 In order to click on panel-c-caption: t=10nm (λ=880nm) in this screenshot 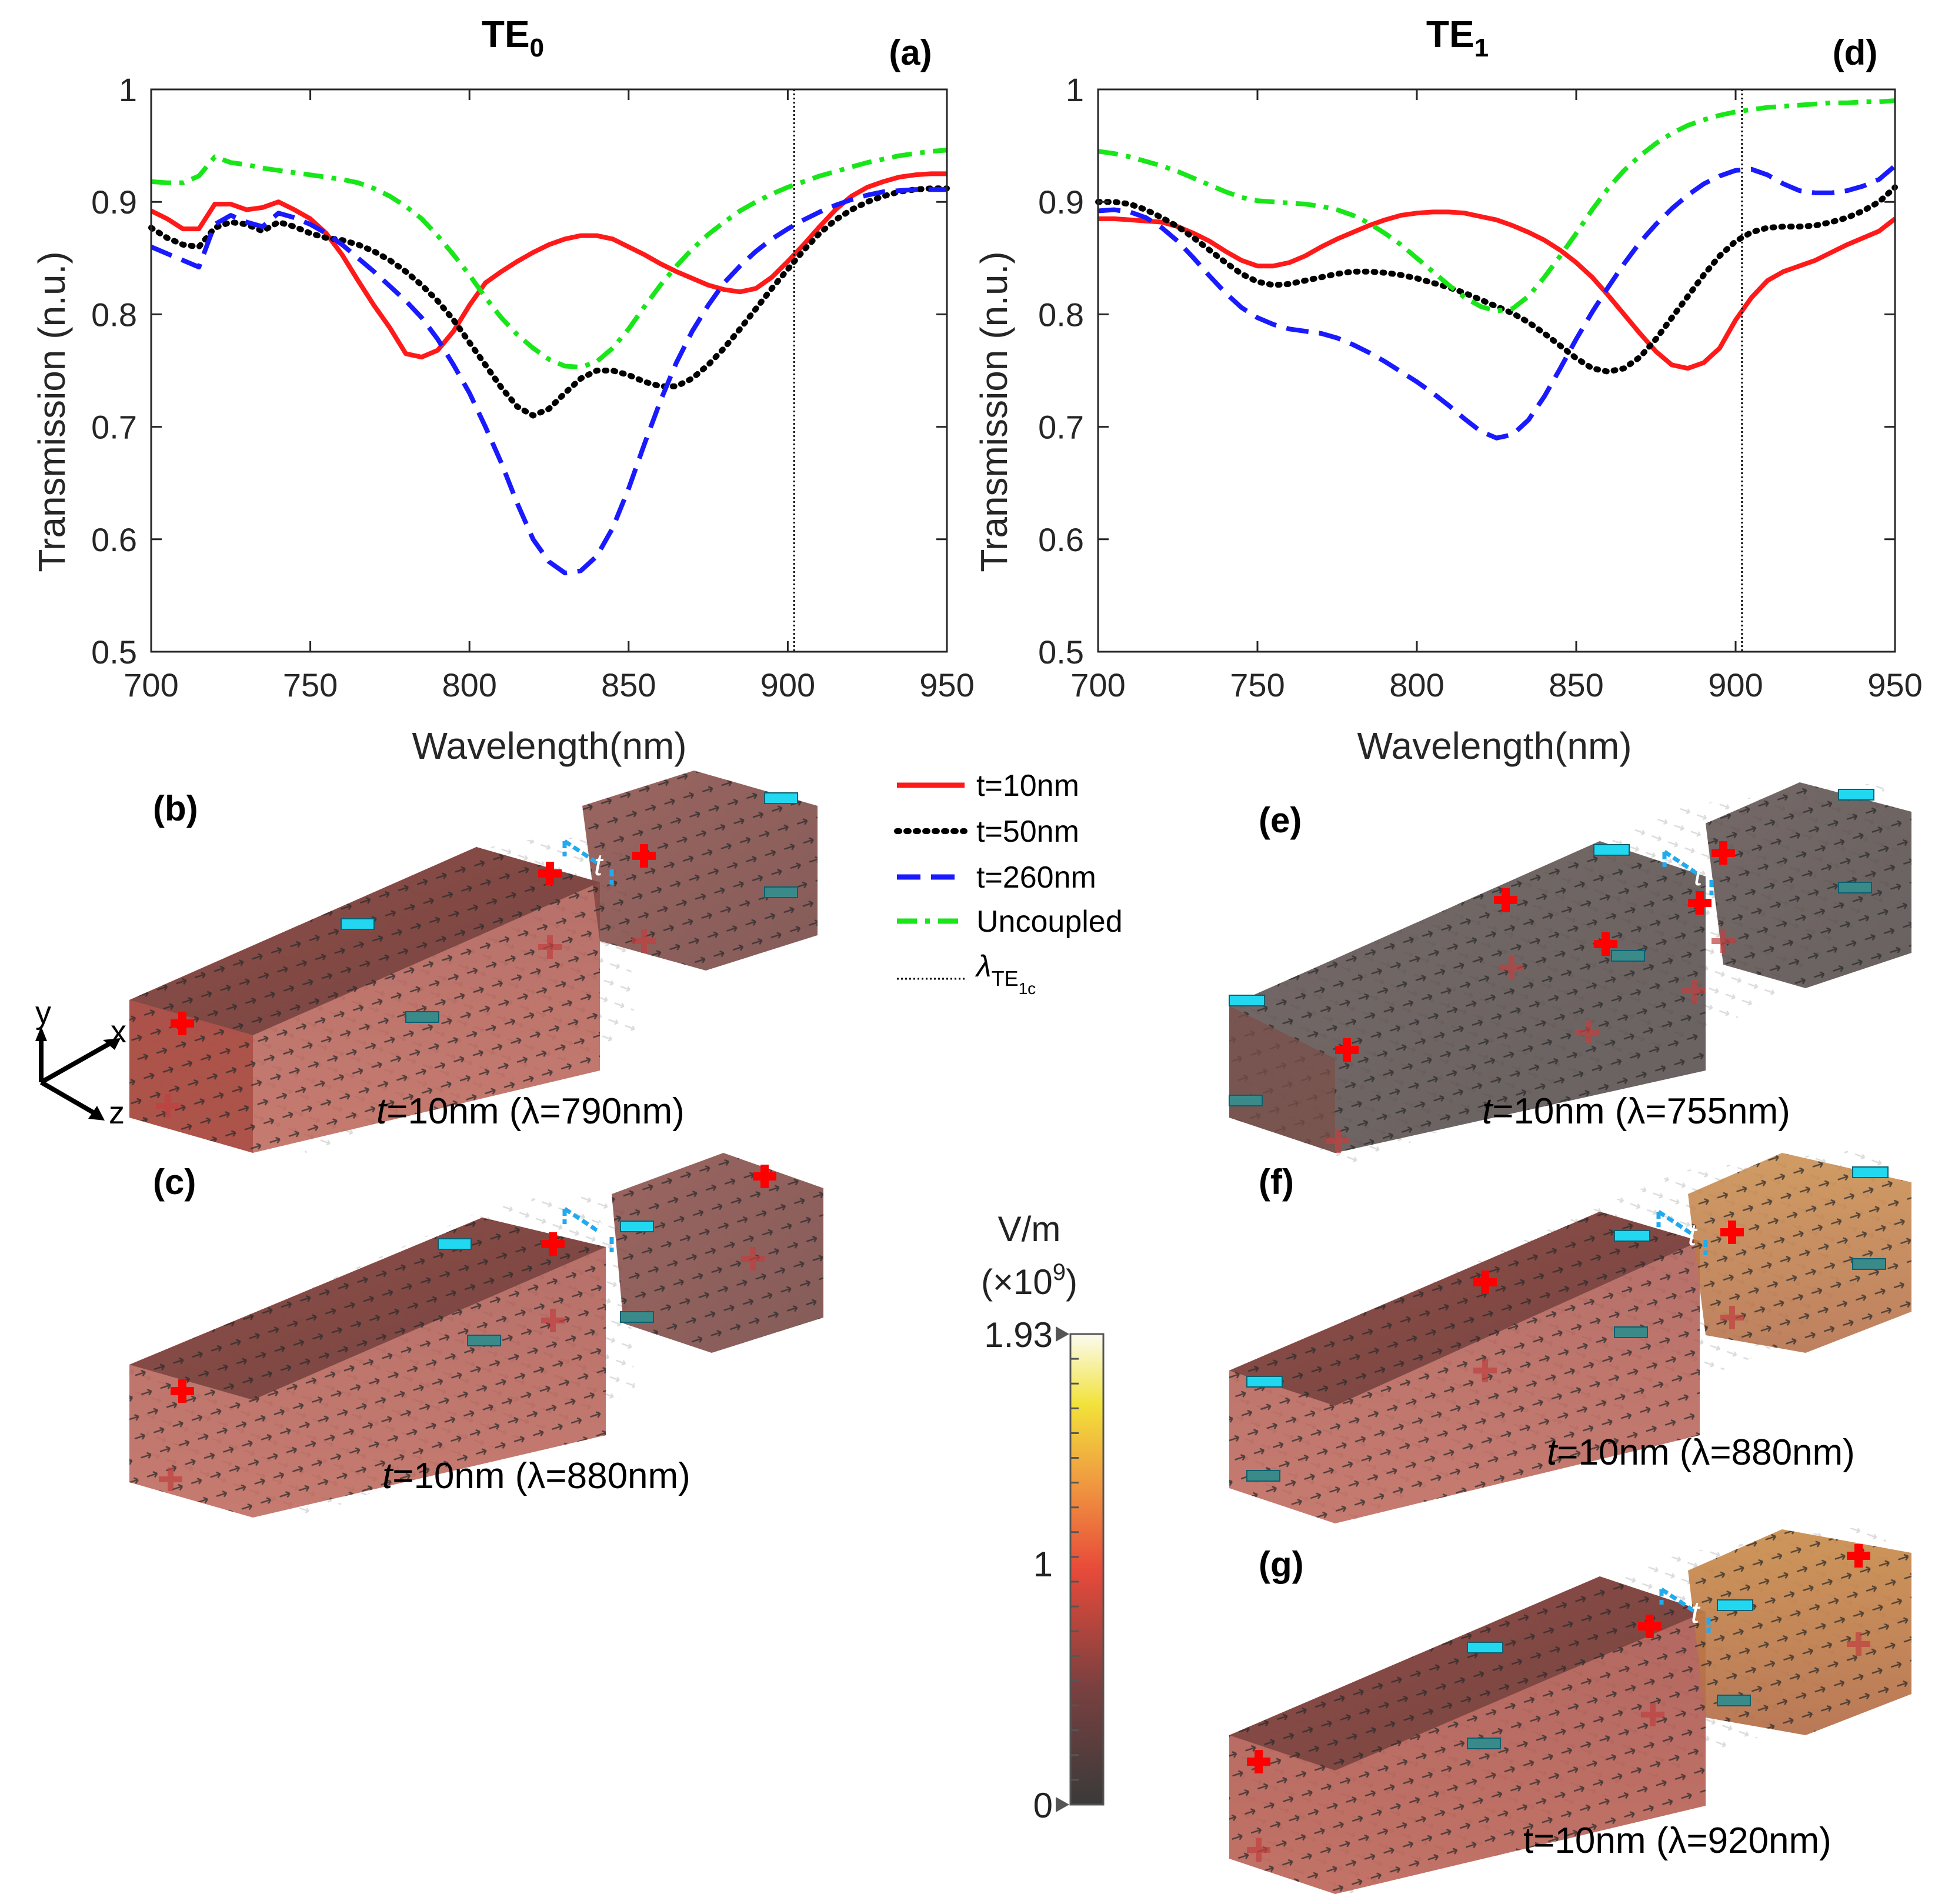, I will do `click(536, 1476)`.